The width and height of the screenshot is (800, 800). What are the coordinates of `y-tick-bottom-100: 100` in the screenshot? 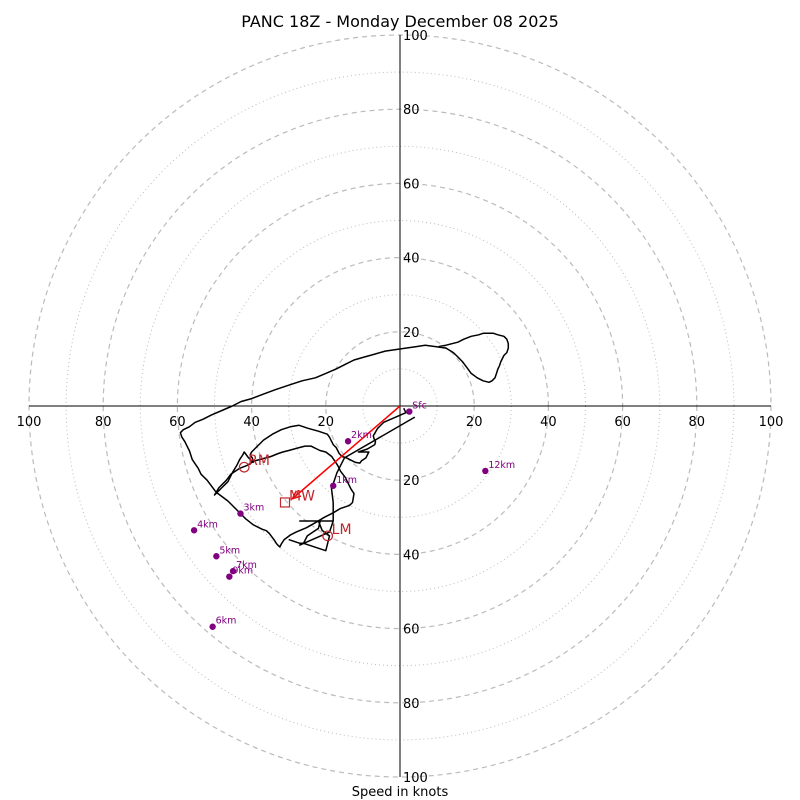 It's located at (415, 778).